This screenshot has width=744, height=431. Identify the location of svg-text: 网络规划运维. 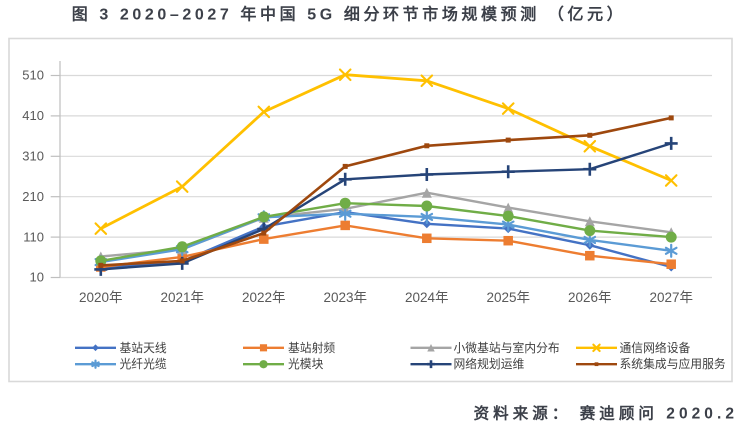
(489, 364).